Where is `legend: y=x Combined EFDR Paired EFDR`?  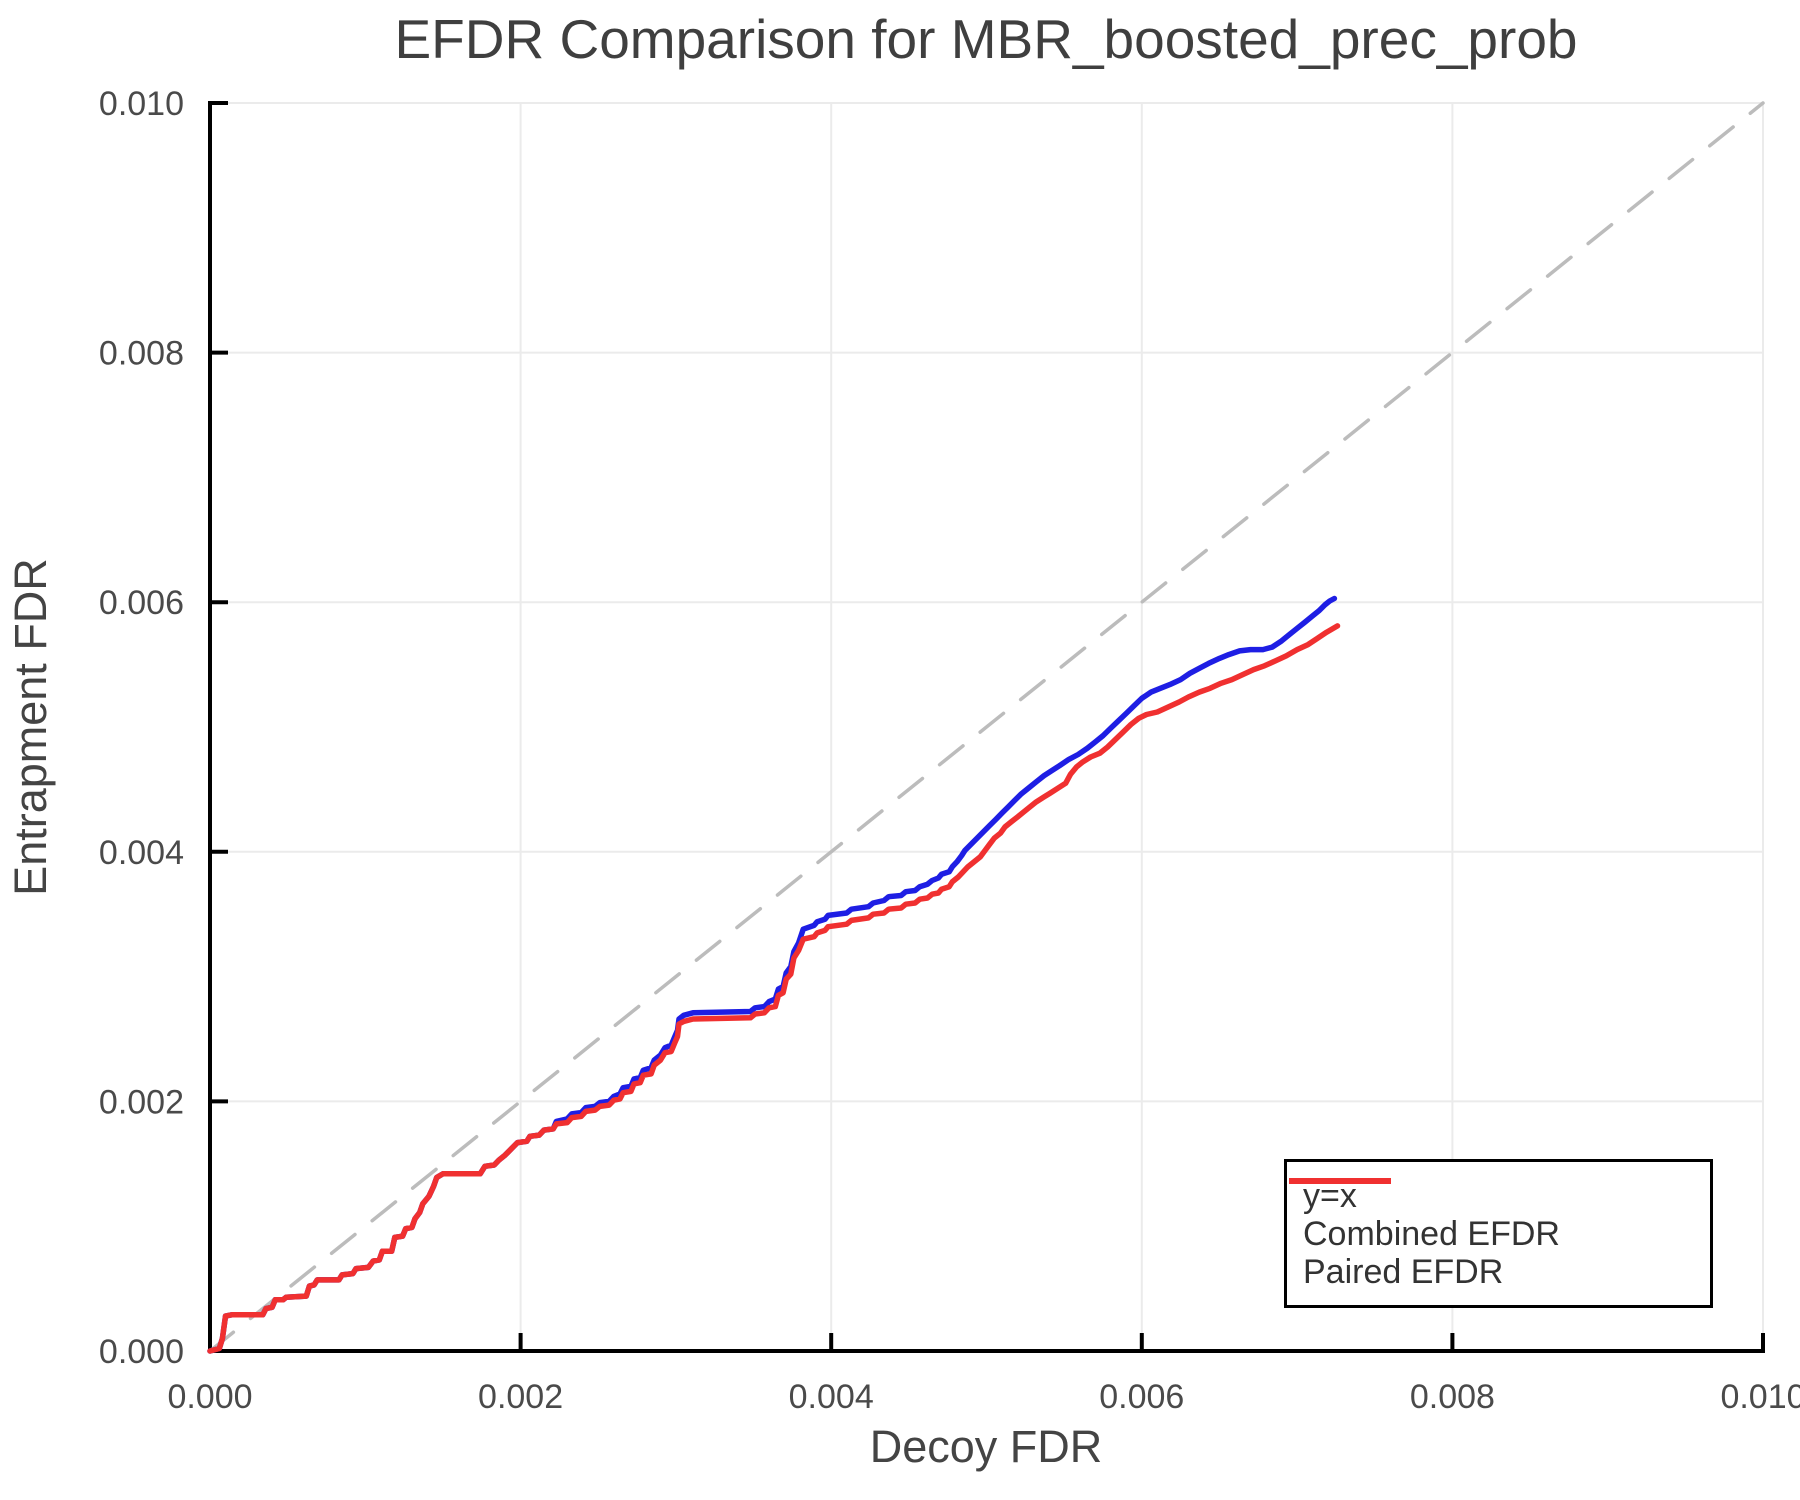 legend: y=x Combined EFDR Paired EFDR is located at coordinates (1498, 1233).